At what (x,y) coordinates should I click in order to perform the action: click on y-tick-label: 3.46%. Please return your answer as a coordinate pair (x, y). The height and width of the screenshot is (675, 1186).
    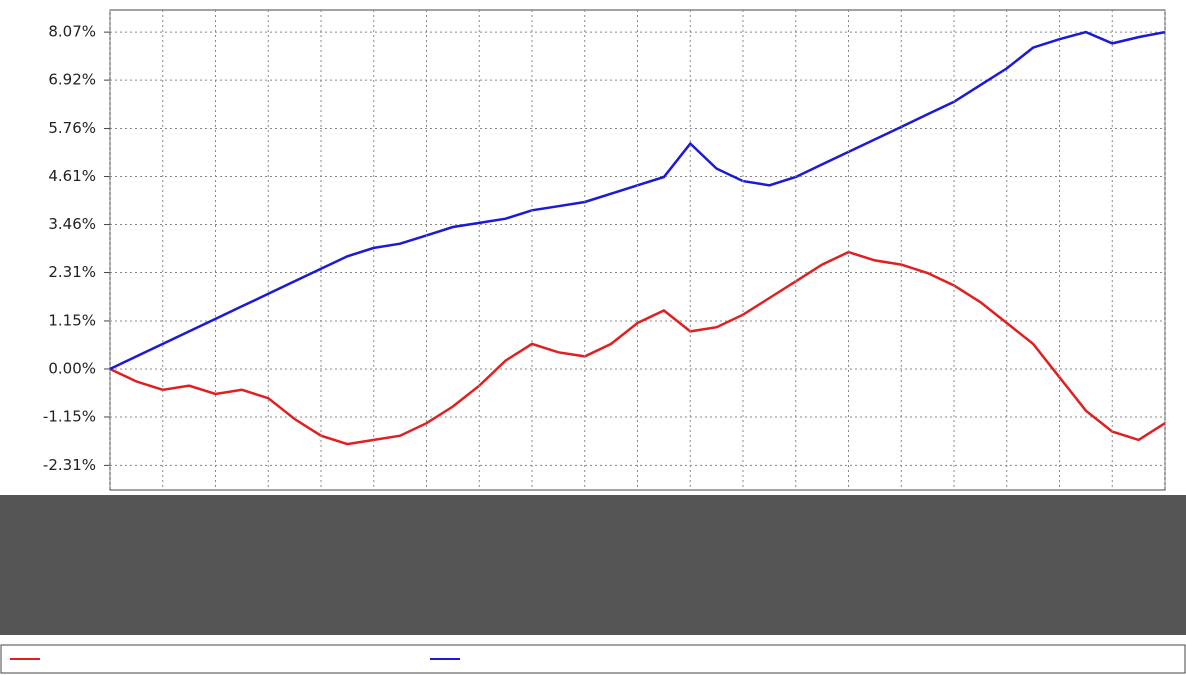
    Looking at the image, I should click on (72, 224).